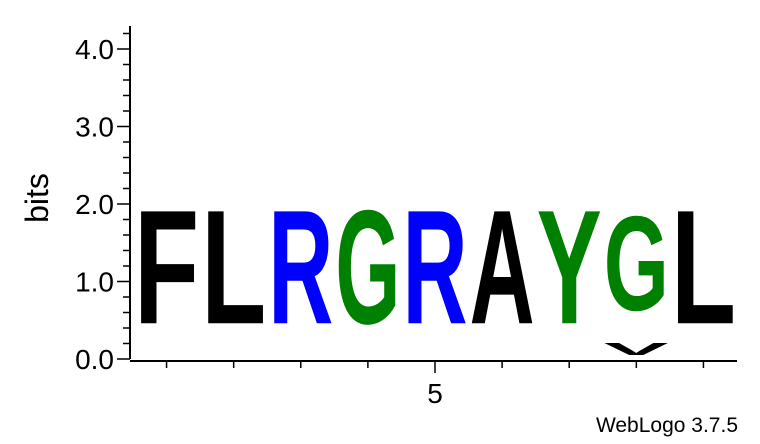 The height and width of the screenshot is (444, 760). I want to click on logo-letter-v: V, so click(636, 349).